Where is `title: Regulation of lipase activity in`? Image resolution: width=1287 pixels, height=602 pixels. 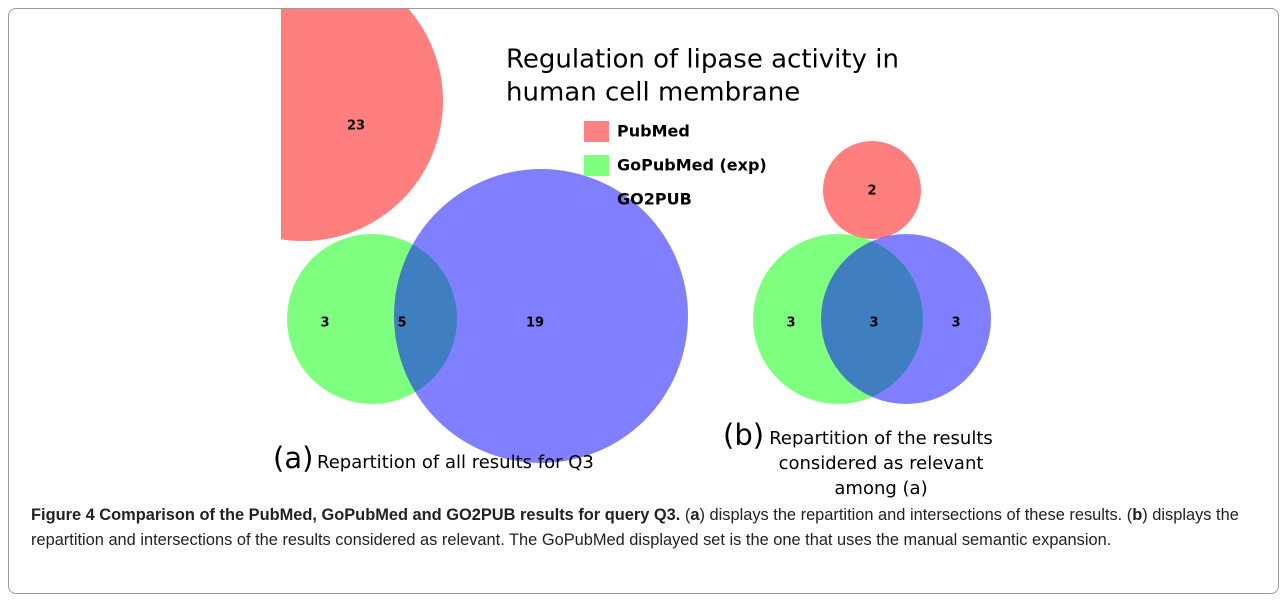
title: Regulation of lipase activity in is located at coordinates (702, 60).